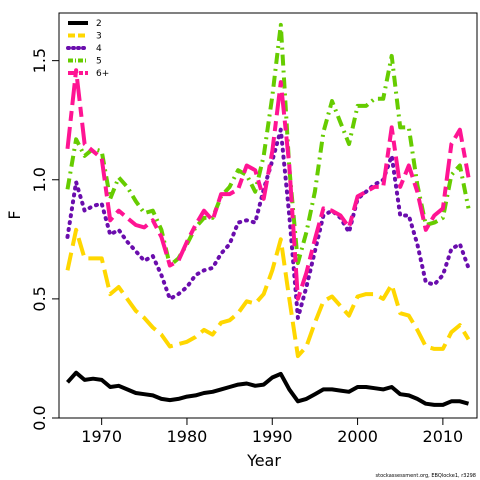  What do you see at coordinates (99, 37) in the screenshot?
I see `legend-label: 3` at bounding box center [99, 37].